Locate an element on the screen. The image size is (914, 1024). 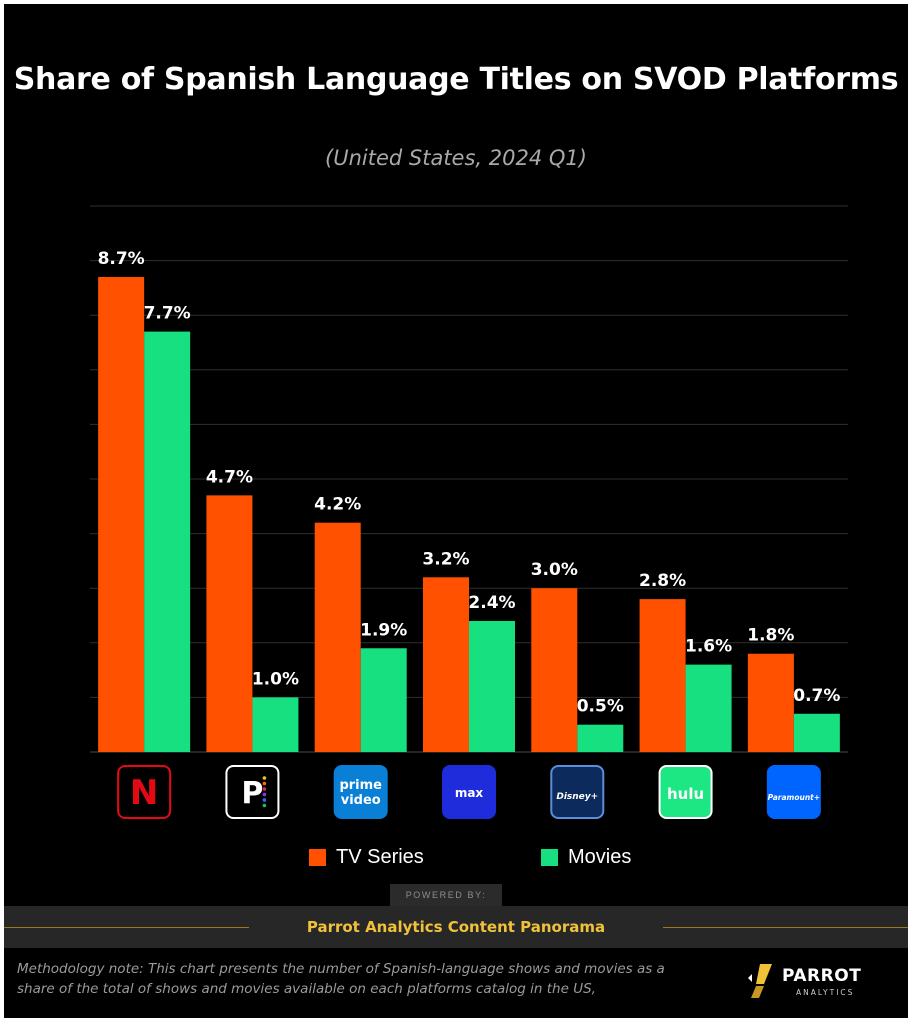
svg-text: video is located at coordinates (361, 800).